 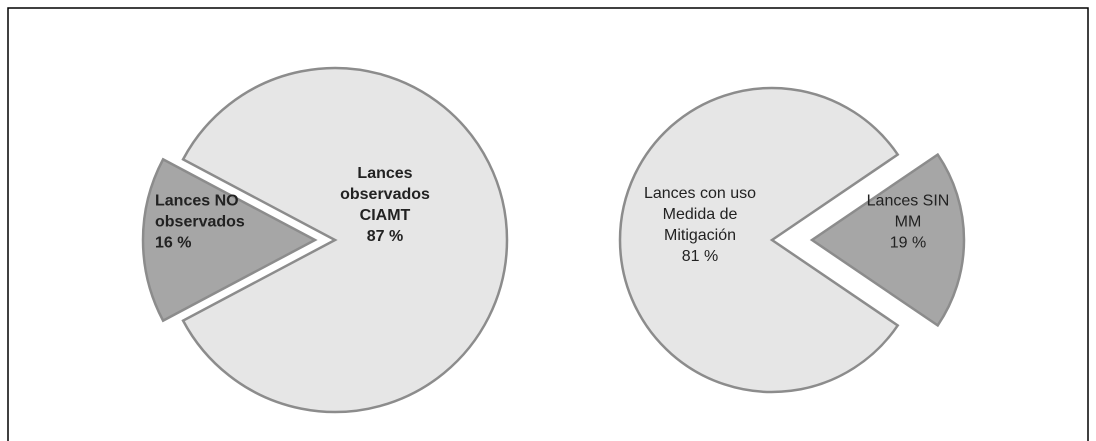 I want to click on category-label: Lances con uso Medida de Mitigación, so click(x=700, y=214).